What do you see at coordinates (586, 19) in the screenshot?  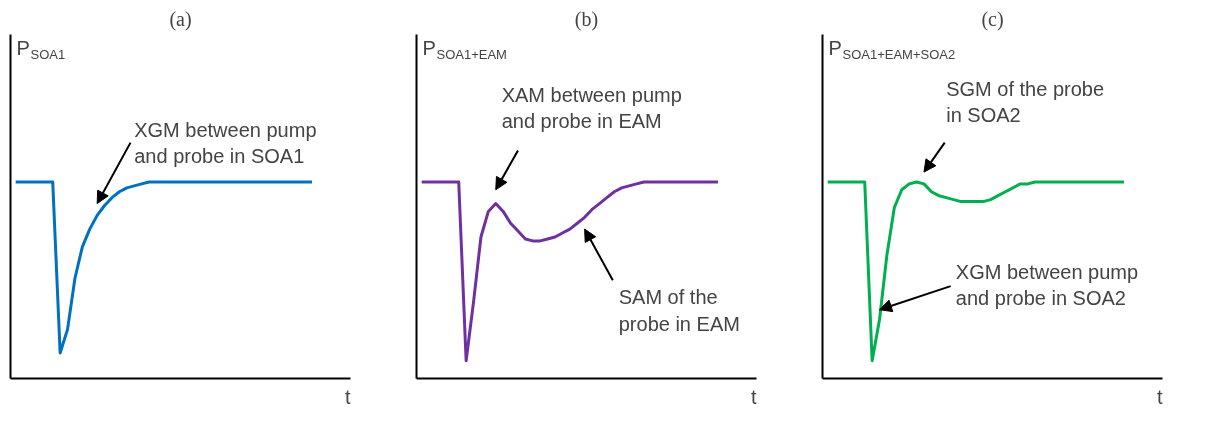 I see `chart-title: (b)` at bounding box center [586, 19].